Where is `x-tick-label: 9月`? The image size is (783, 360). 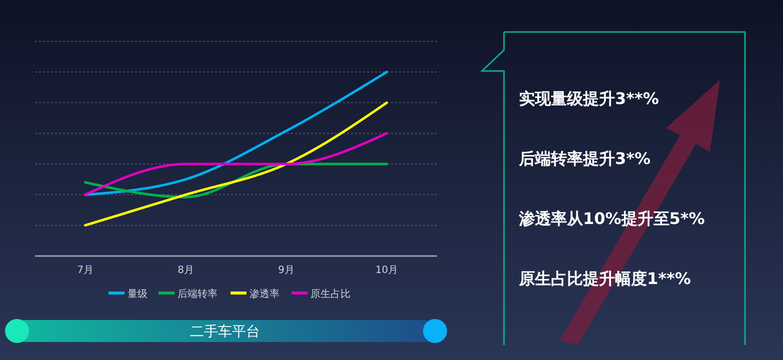
x-tick-label: 9月 is located at coordinates (286, 270).